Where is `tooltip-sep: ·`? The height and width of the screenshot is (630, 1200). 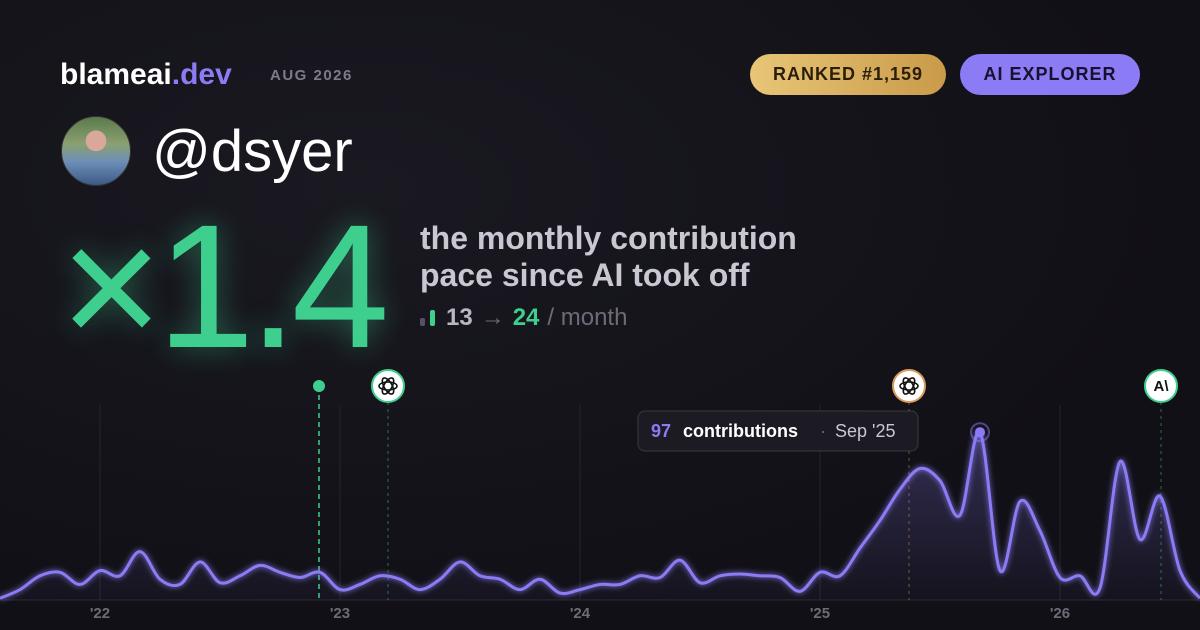
tooltip-sep: · is located at coordinates (823, 431).